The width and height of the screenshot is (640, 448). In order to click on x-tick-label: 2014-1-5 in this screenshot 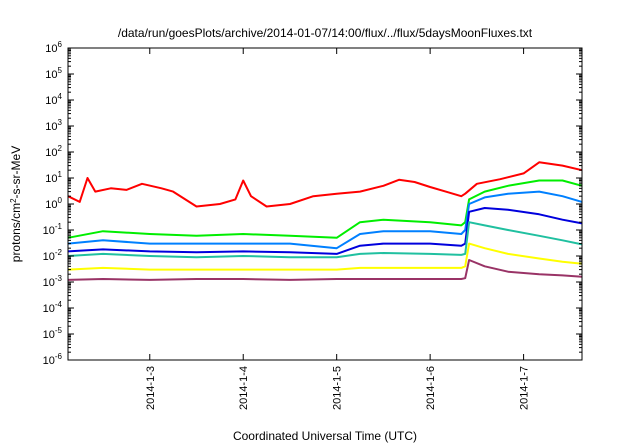, I will do `click(338, 388)`.